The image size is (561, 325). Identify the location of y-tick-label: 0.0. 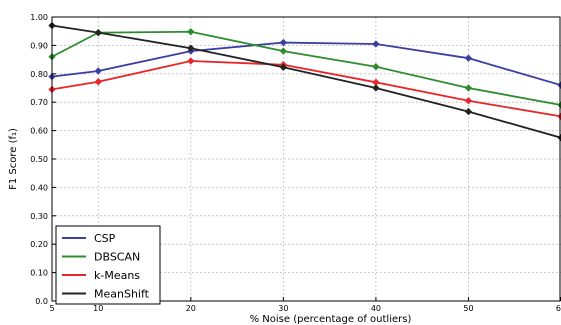
(41, 301).